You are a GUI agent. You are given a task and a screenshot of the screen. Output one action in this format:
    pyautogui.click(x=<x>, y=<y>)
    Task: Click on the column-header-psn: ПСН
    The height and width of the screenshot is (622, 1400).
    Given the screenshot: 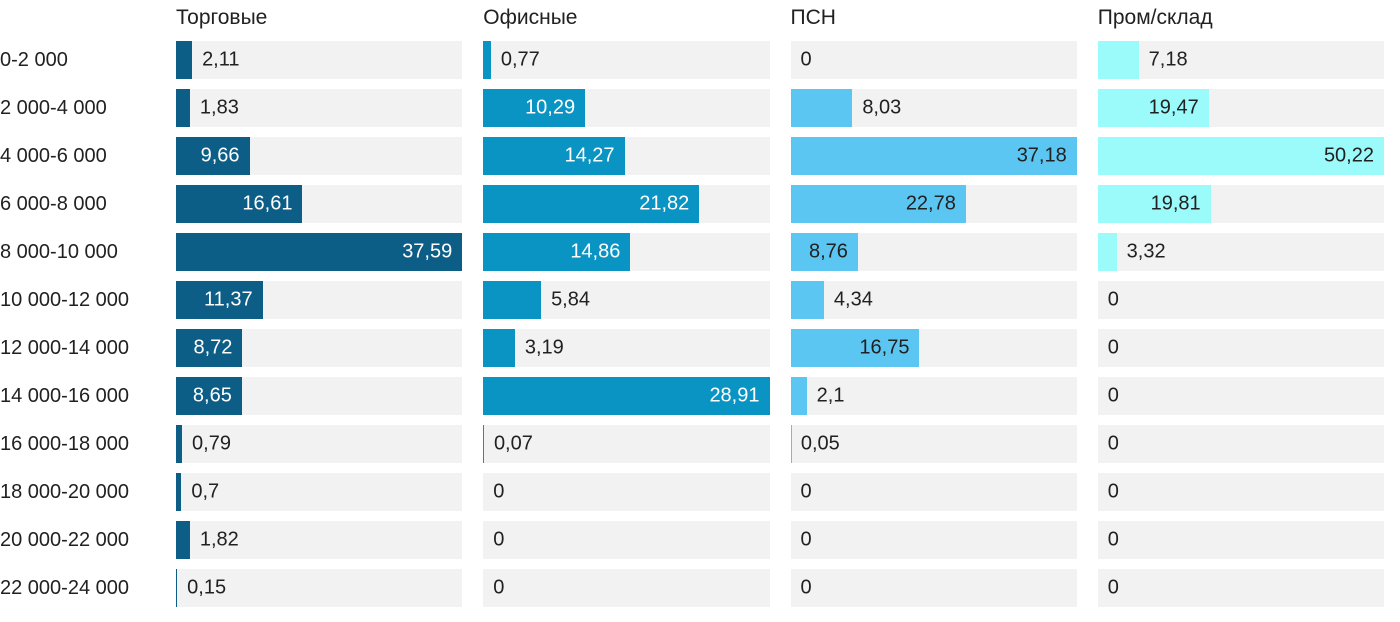 What is the action you would take?
    pyautogui.click(x=813, y=17)
    